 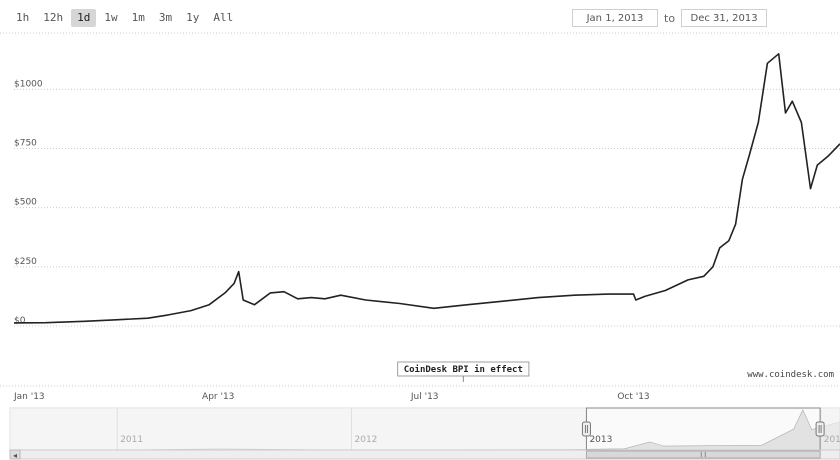 I want to click on navigator-mask-right, so click(x=830, y=429).